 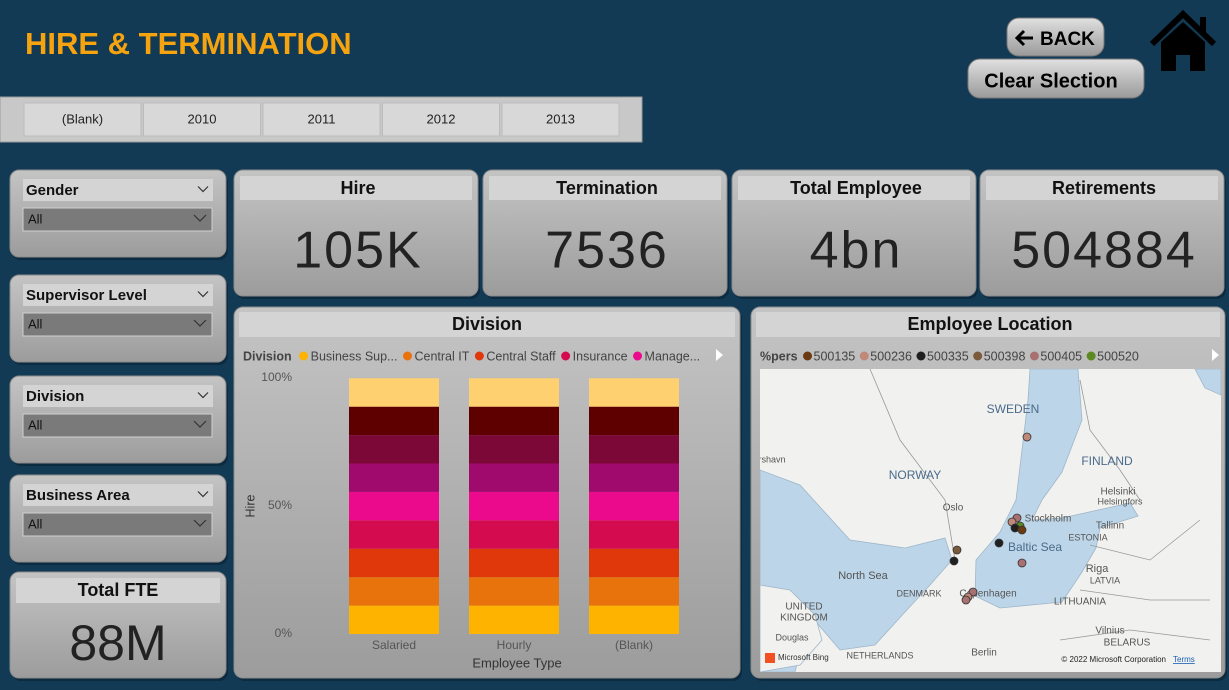 I want to click on map-label: Helsinki, so click(x=1117, y=492).